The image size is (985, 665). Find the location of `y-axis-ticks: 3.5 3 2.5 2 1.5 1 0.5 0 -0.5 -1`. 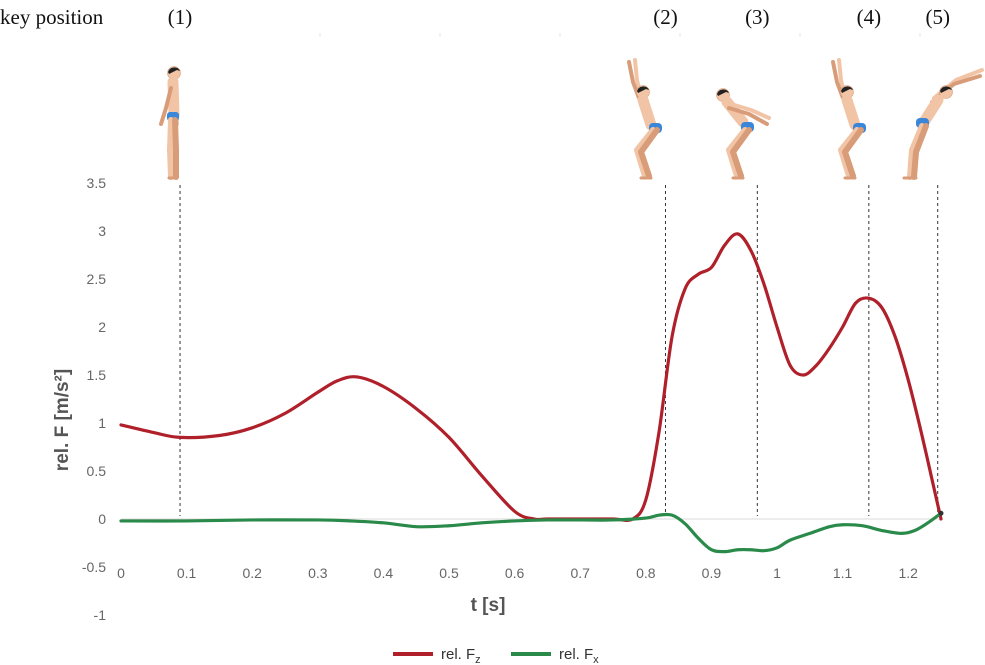

y-axis-ticks: 3.5 3 2.5 2 1.5 1 0.5 0 -0.5 -1 is located at coordinates (94, 399).